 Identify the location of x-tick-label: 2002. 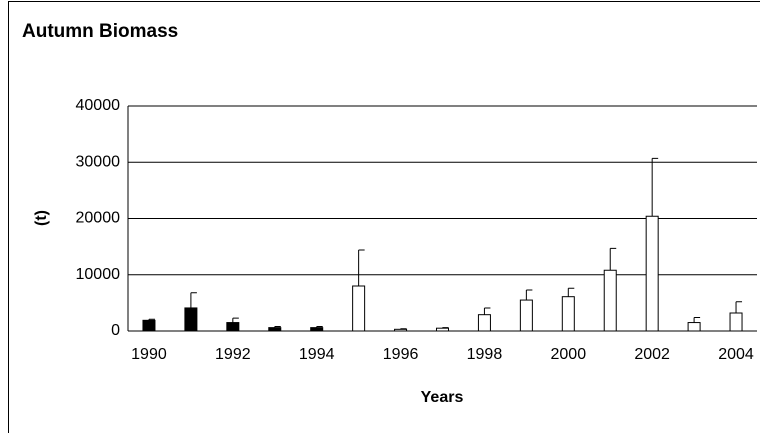
(652, 354).